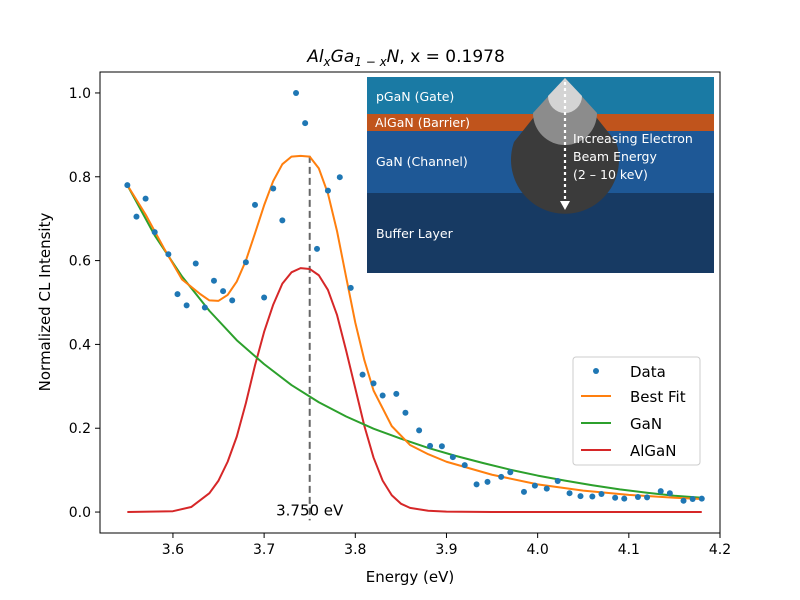 The height and width of the screenshot is (600, 800). I want to click on legend: Data Best Fit GaN AlGaN, so click(636, 411).